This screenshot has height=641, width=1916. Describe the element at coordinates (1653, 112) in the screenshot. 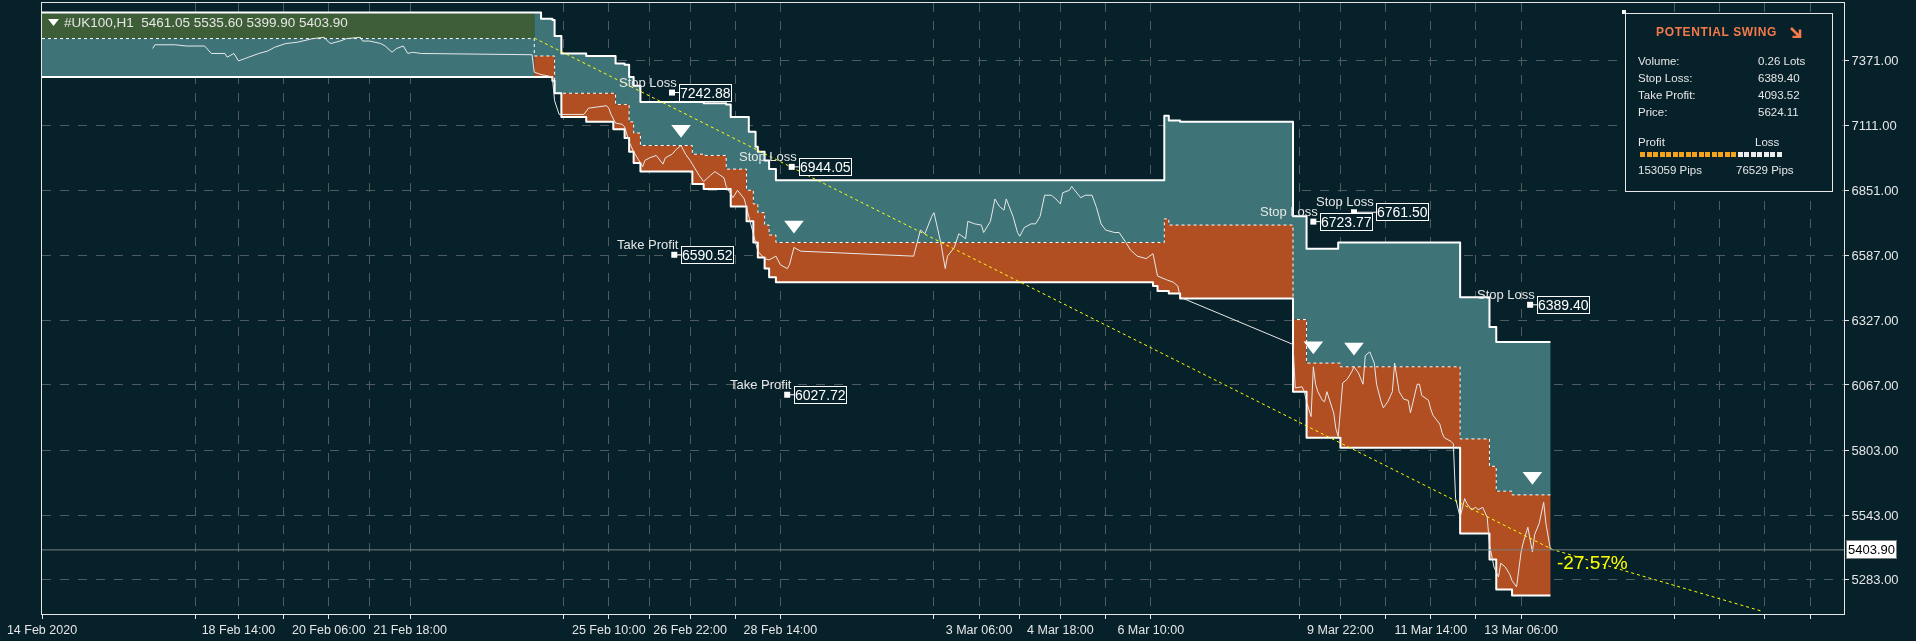

I see `annotation: Price:` at that location.